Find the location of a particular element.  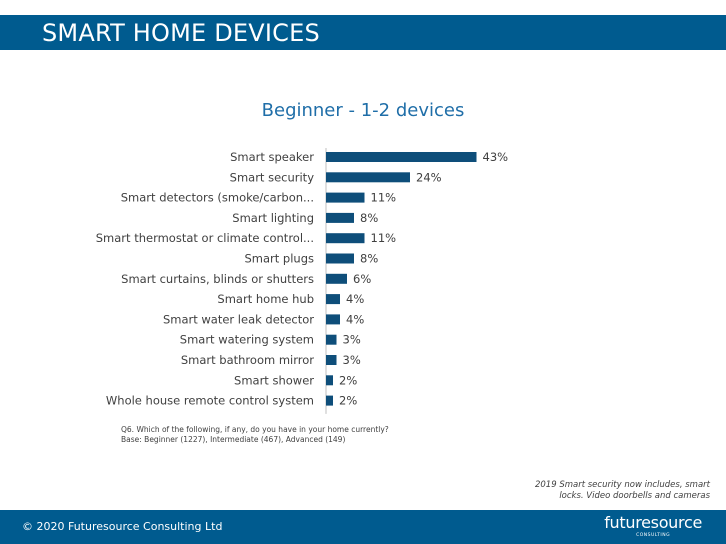

category-label: Smart speaker is located at coordinates (272, 157).